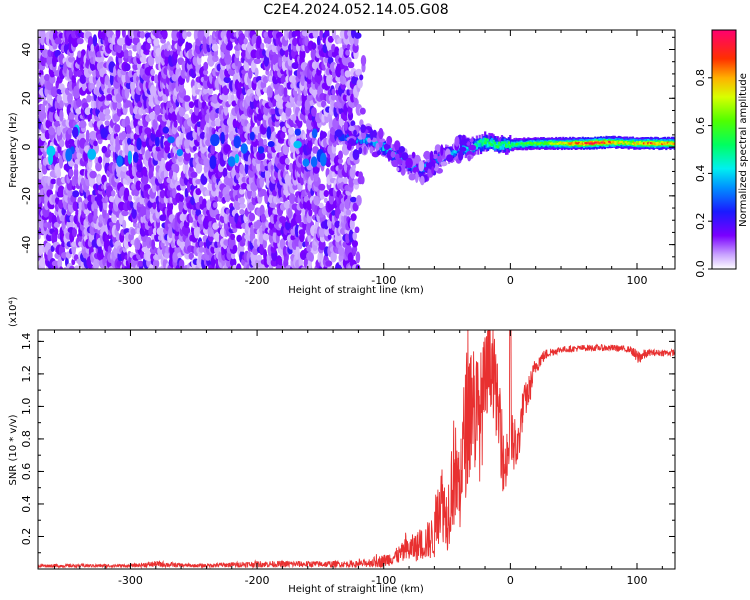 This screenshot has width=750, height=600. What do you see at coordinates (703, 173) in the screenshot?
I see `colorbar-ticks: 0.00.20.40.60.8` at bounding box center [703, 173].